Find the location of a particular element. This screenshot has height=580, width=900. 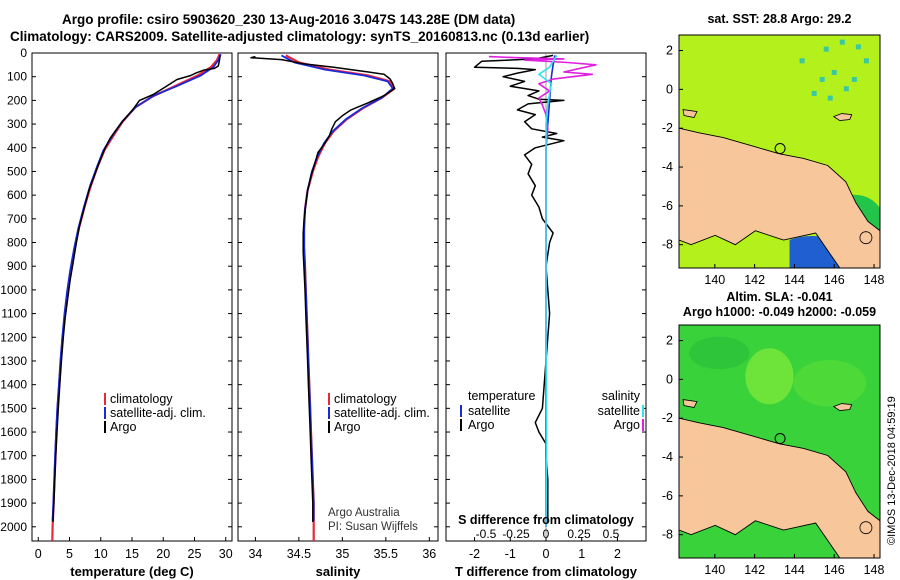

argo-line is located at coordinates (323, 288).